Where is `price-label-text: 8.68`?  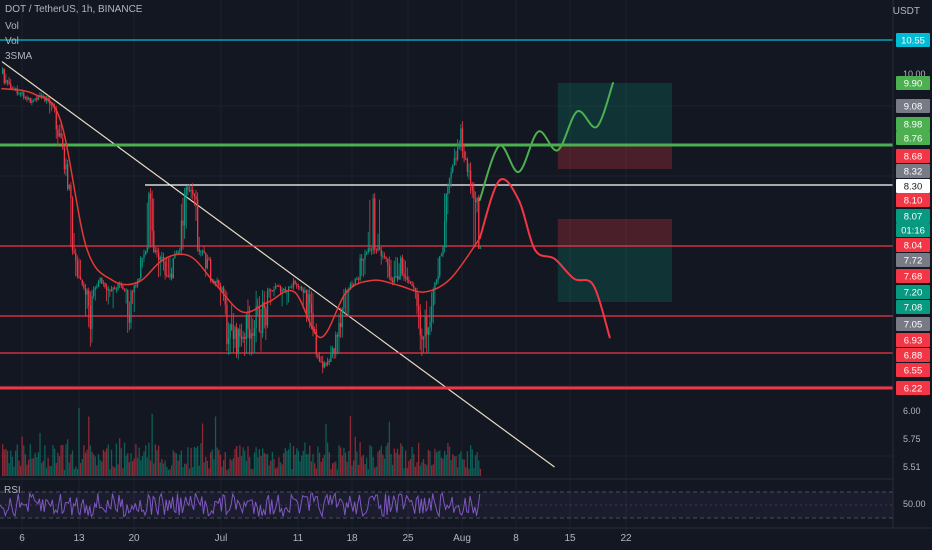 price-label-text: 8.68 is located at coordinates (913, 157).